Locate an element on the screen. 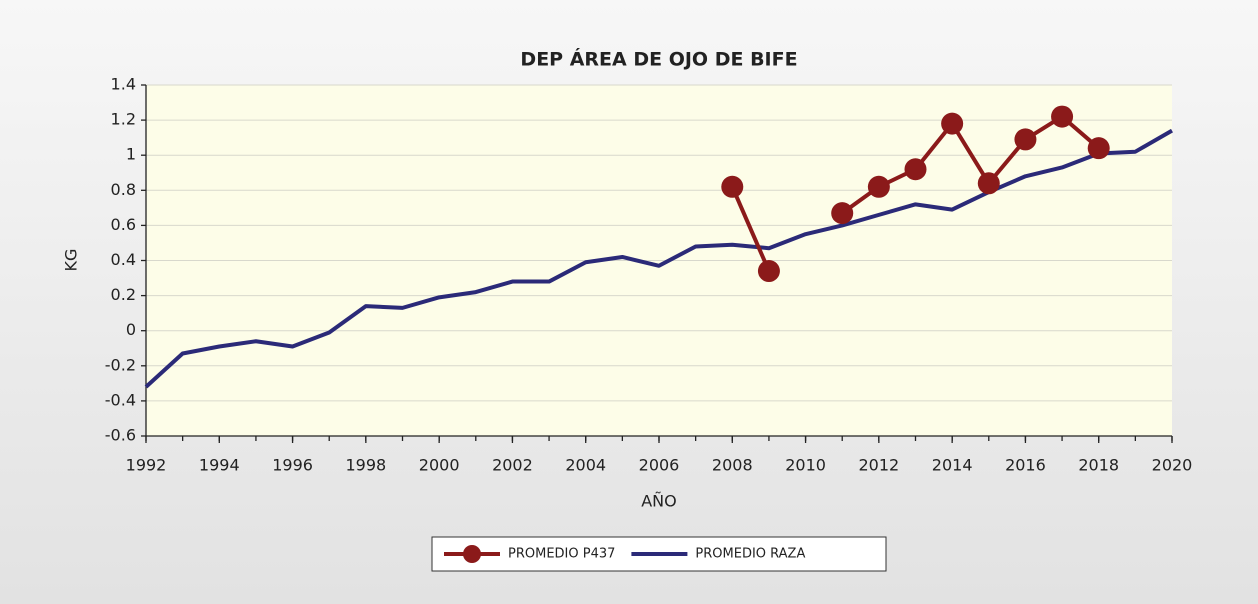 The width and height of the screenshot is (1258, 604). x-tick-label: 2002 is located at coordinates (512, 465).